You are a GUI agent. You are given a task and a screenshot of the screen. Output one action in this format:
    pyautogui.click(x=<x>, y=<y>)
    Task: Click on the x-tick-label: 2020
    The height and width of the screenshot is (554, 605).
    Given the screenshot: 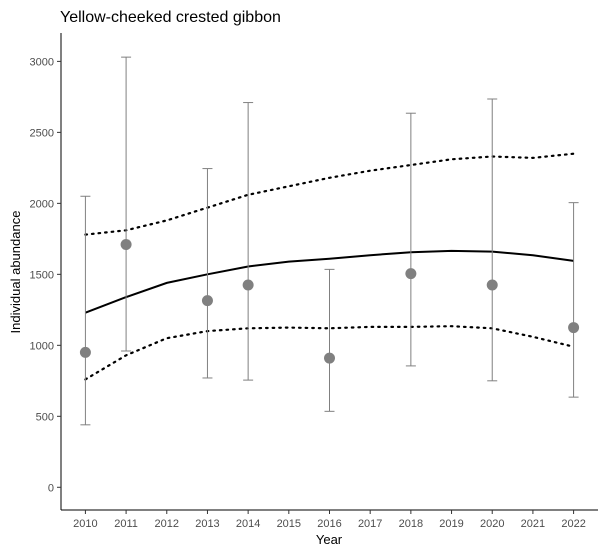 What is the action you would take?
    pyautogui.click(x=492, y=524)
    